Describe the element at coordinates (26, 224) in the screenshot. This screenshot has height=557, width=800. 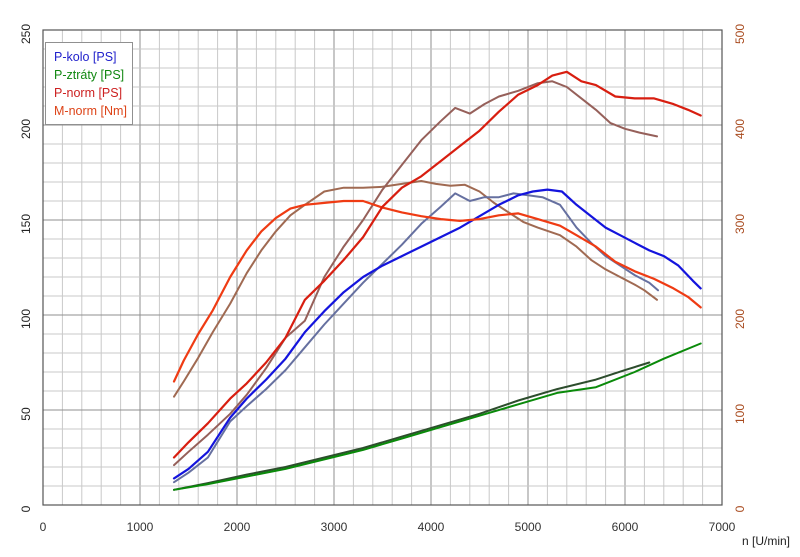
I see `y-left-tick-label: 150` at that location.